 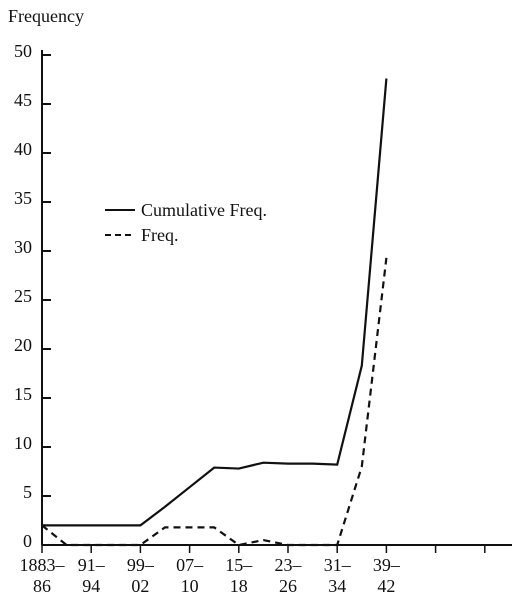 I want to click on x-tick-label: 1883– 86, so click(x=42, y=575).